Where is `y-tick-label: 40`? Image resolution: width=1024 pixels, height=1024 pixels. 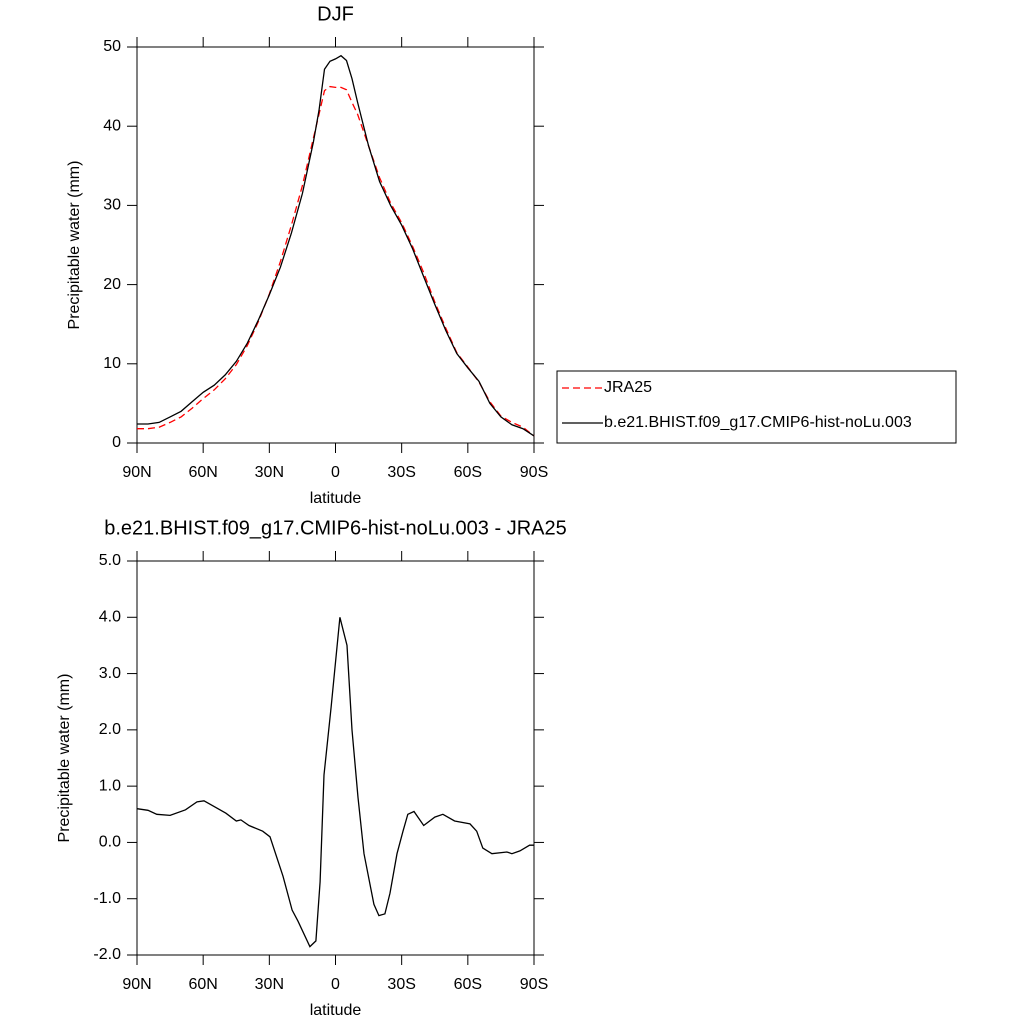
y-tick-label: 40 is located at coordinates (112, 125).